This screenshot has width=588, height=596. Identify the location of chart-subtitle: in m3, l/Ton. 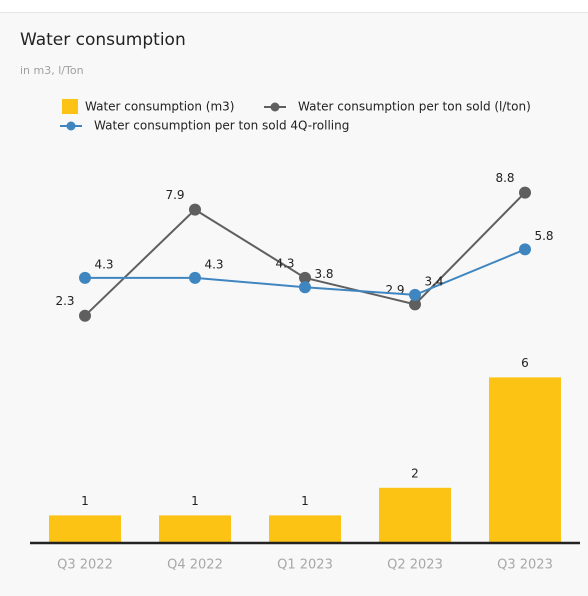
(52, 70).